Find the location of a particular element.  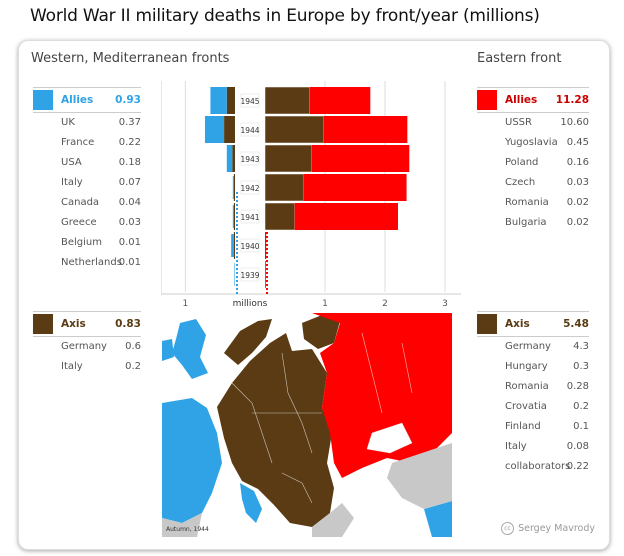

year-label: 1940 is located at coordinates (249, 246).